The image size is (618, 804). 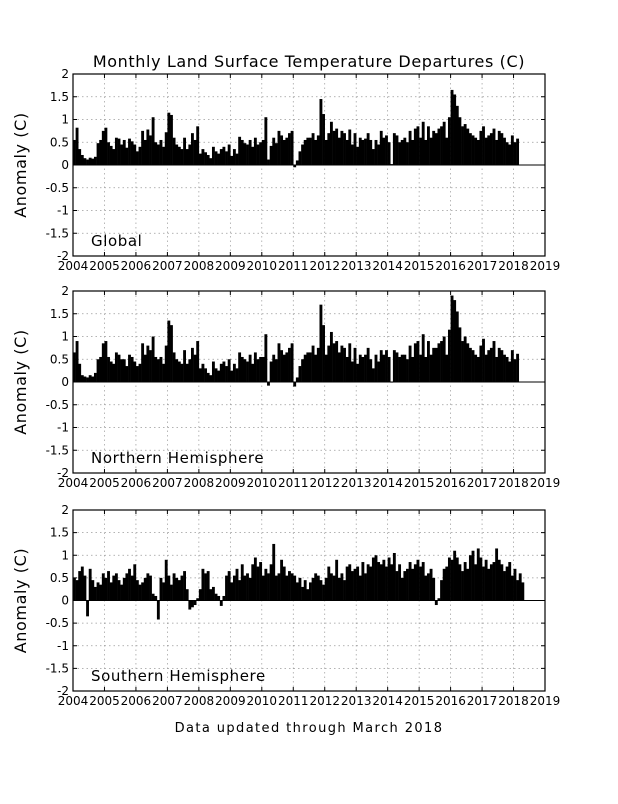 I want to click on x-tick-label: 2012, so click(x=324, y=701).